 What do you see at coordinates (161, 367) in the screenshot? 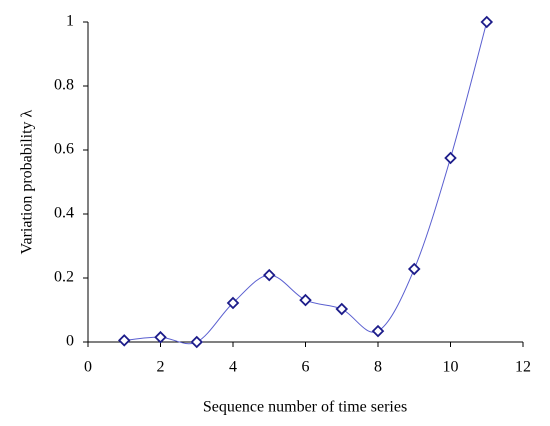
I see `x-tick-label: 2` at bounding box center [161, 367].